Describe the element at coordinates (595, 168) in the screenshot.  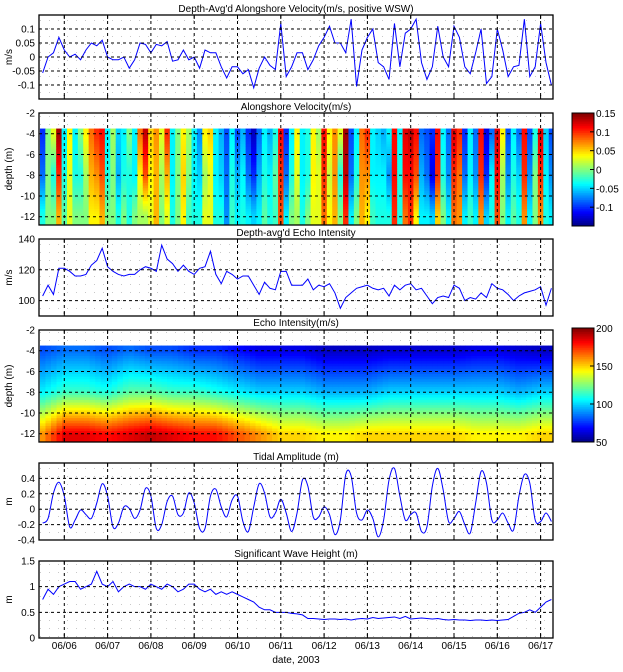
I see `colorbar: 0.150.10.050-0.05-0.1` at that location.